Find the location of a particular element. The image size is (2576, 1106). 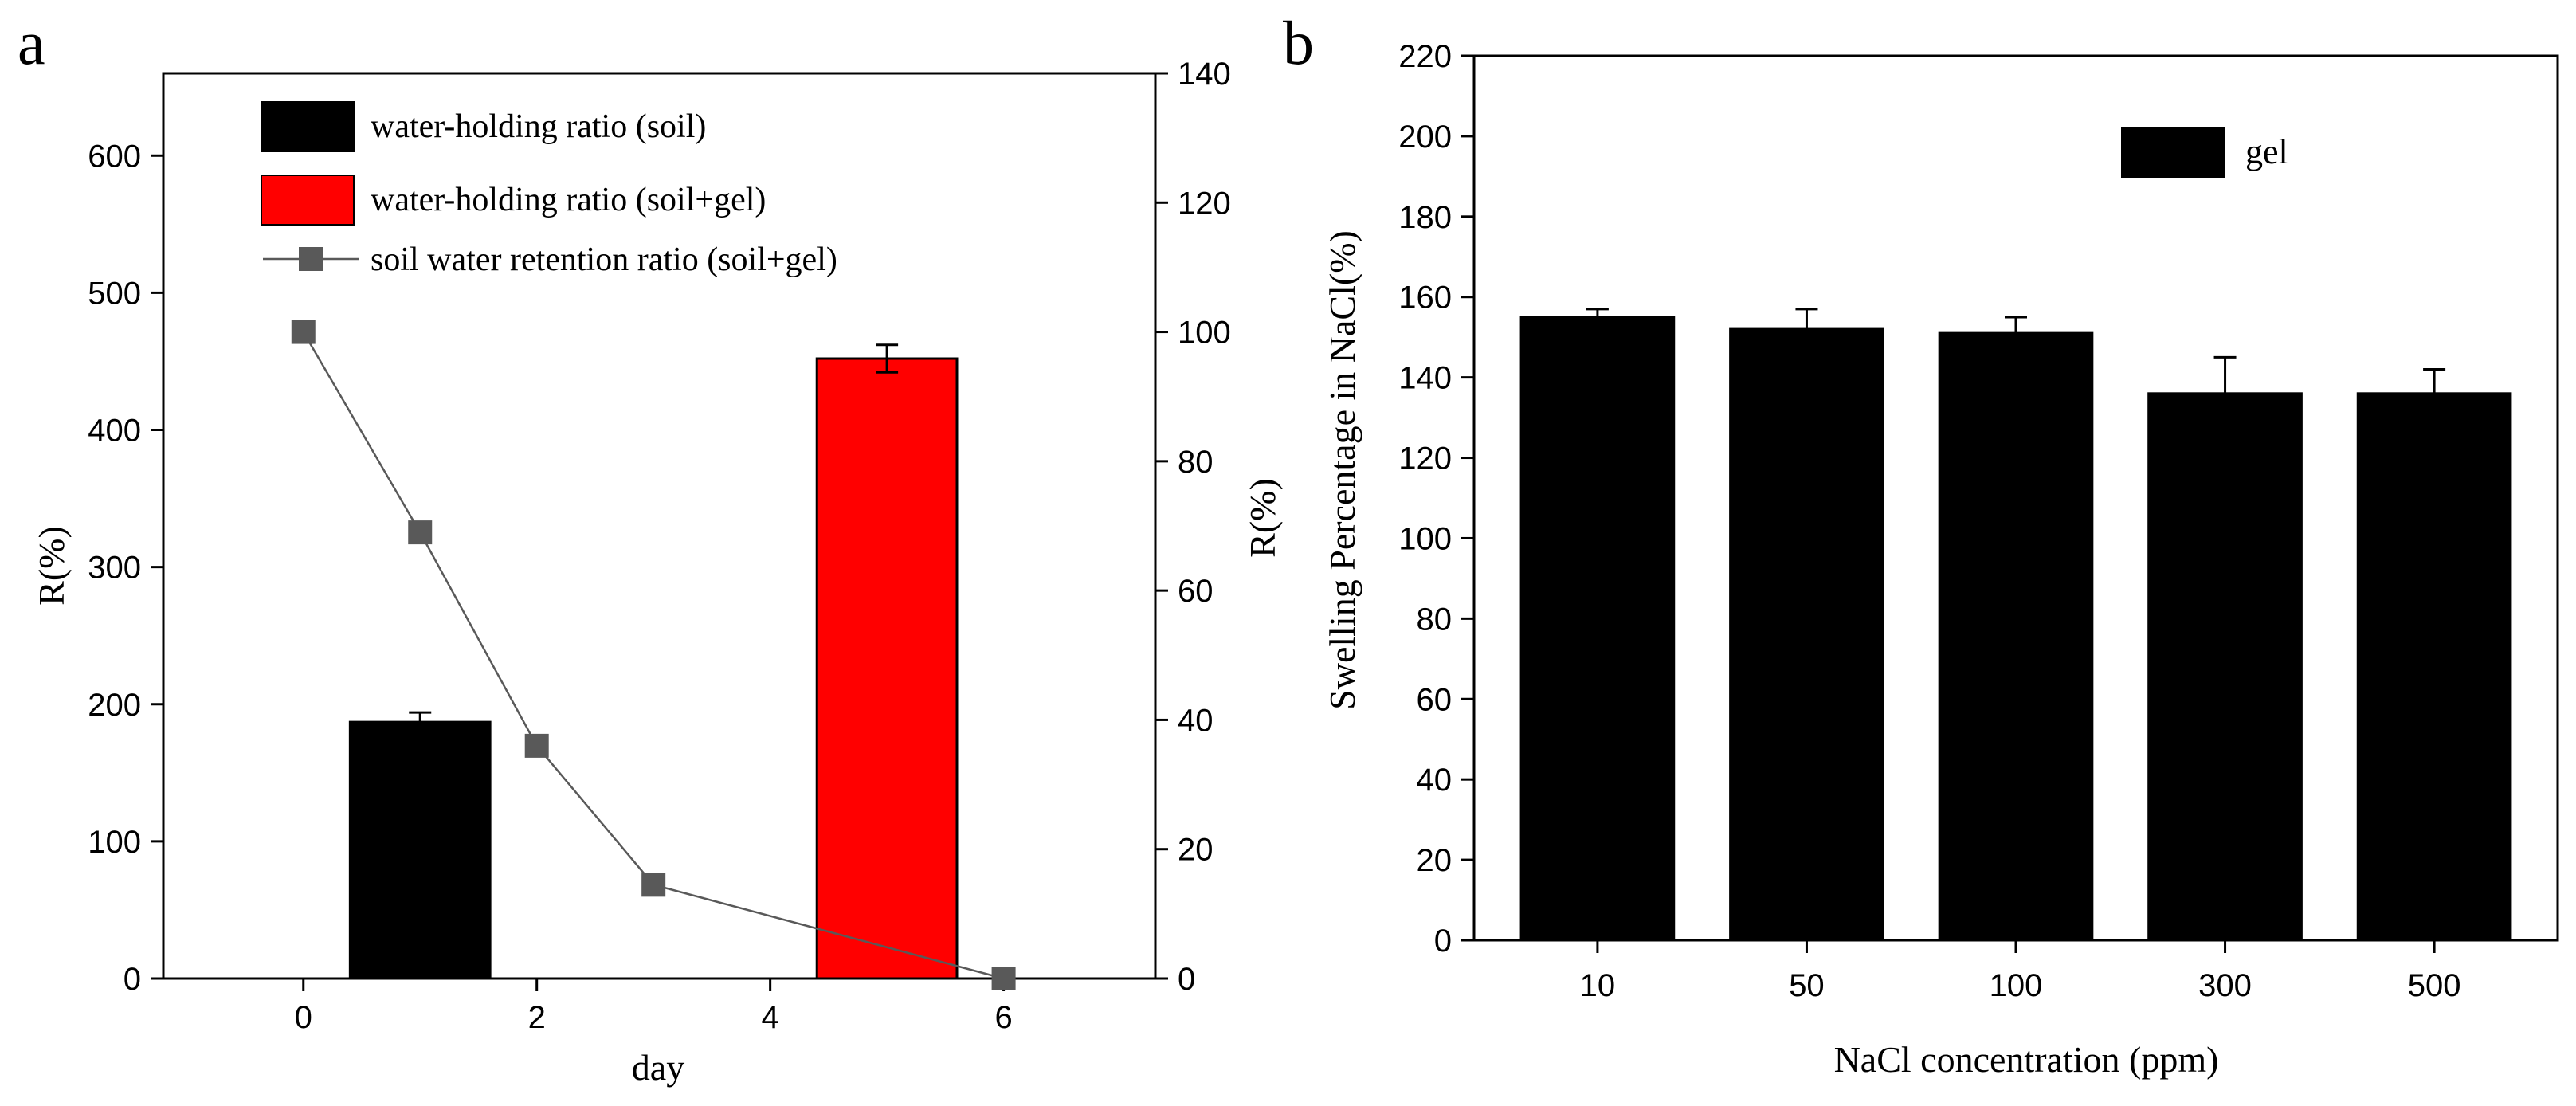

y-tick-label: 40 is located at coordinates (1435, 781).